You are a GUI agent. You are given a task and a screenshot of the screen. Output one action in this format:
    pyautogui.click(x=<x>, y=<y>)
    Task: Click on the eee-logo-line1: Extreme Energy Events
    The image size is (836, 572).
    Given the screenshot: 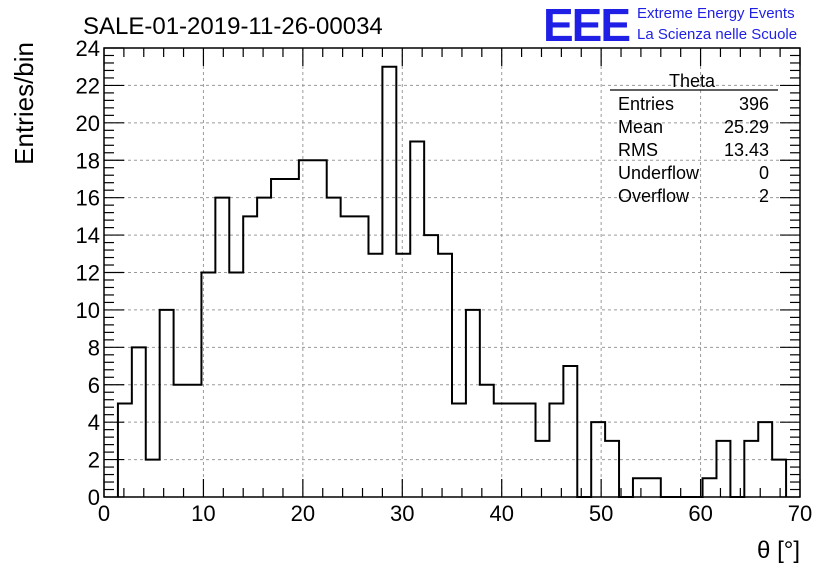 What is the action you would take?
    pyautogui.click(x=716, y=13)
    